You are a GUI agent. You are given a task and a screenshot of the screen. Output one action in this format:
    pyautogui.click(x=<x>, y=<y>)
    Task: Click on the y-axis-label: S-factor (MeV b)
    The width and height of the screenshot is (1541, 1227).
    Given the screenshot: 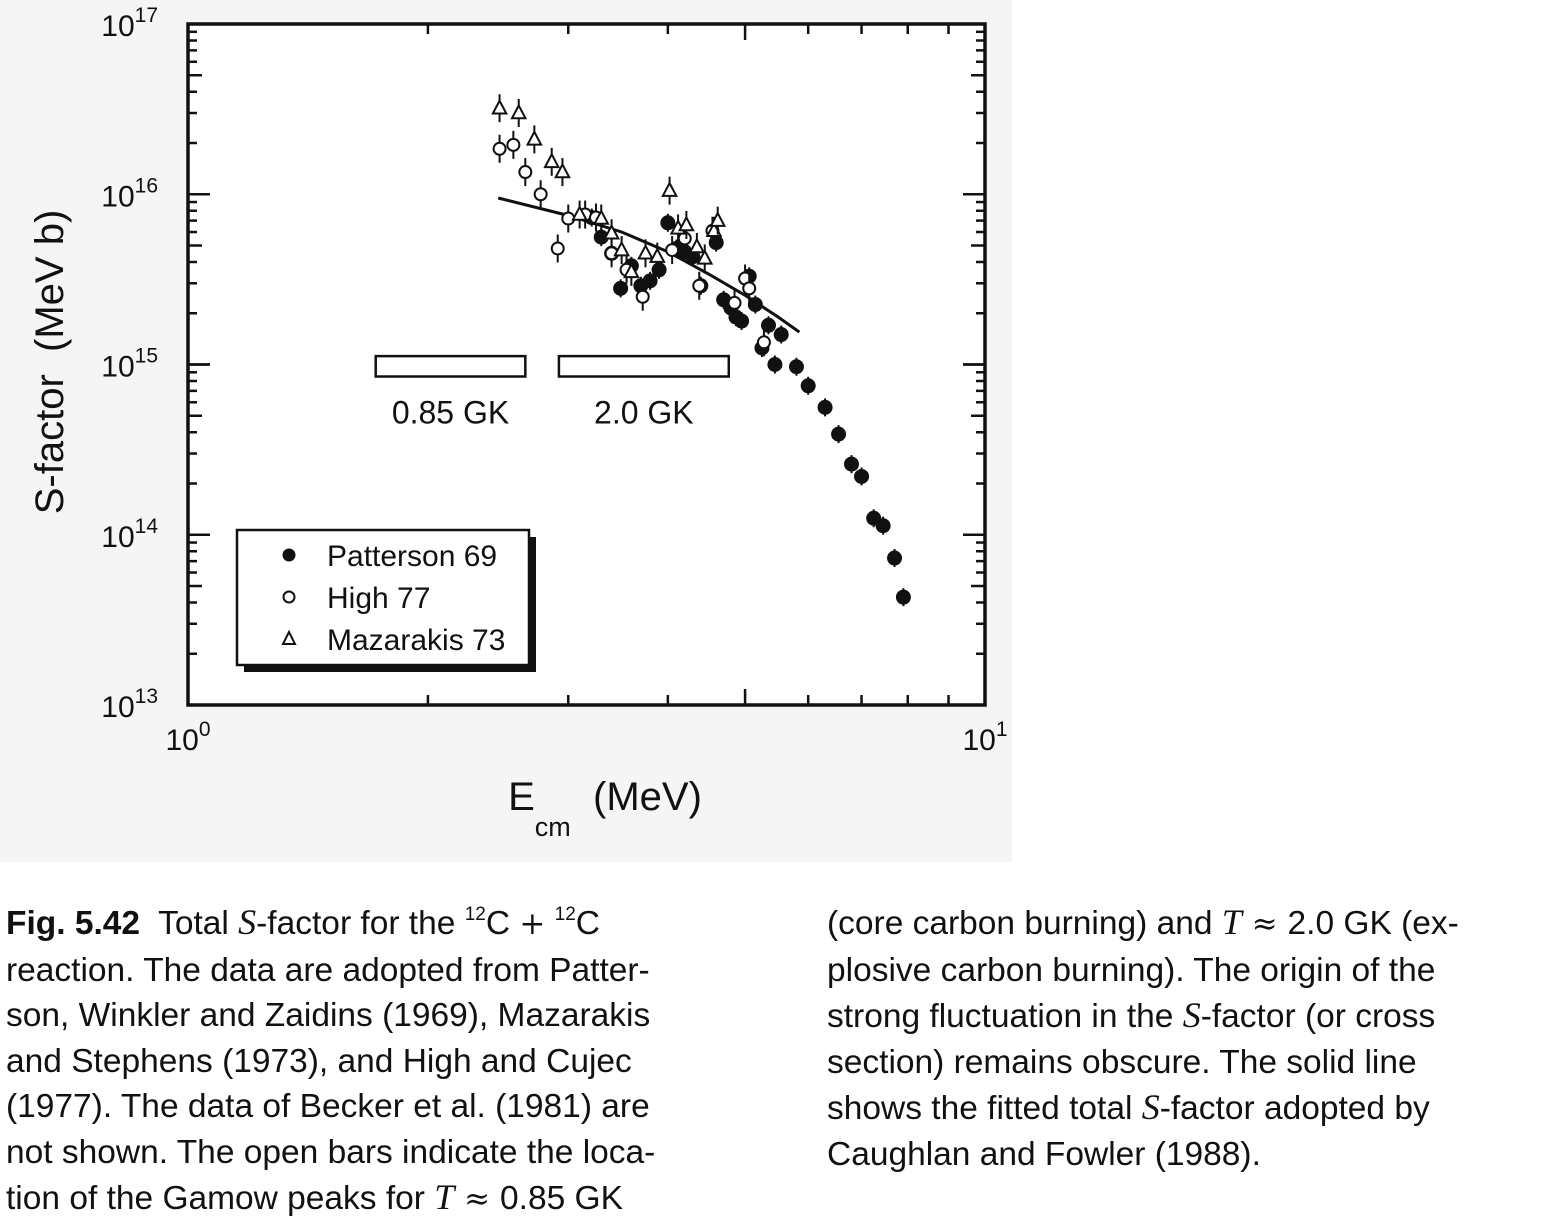 What is the action you would take?
    pyautogui.click(x=50, y=362)
    